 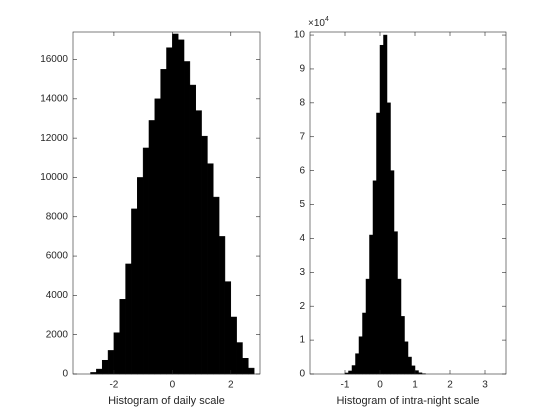 What do you see at coordinates (345, 385) in the screenshot?
I see `x-tick-label: -1` at bounding box center [345, 385].